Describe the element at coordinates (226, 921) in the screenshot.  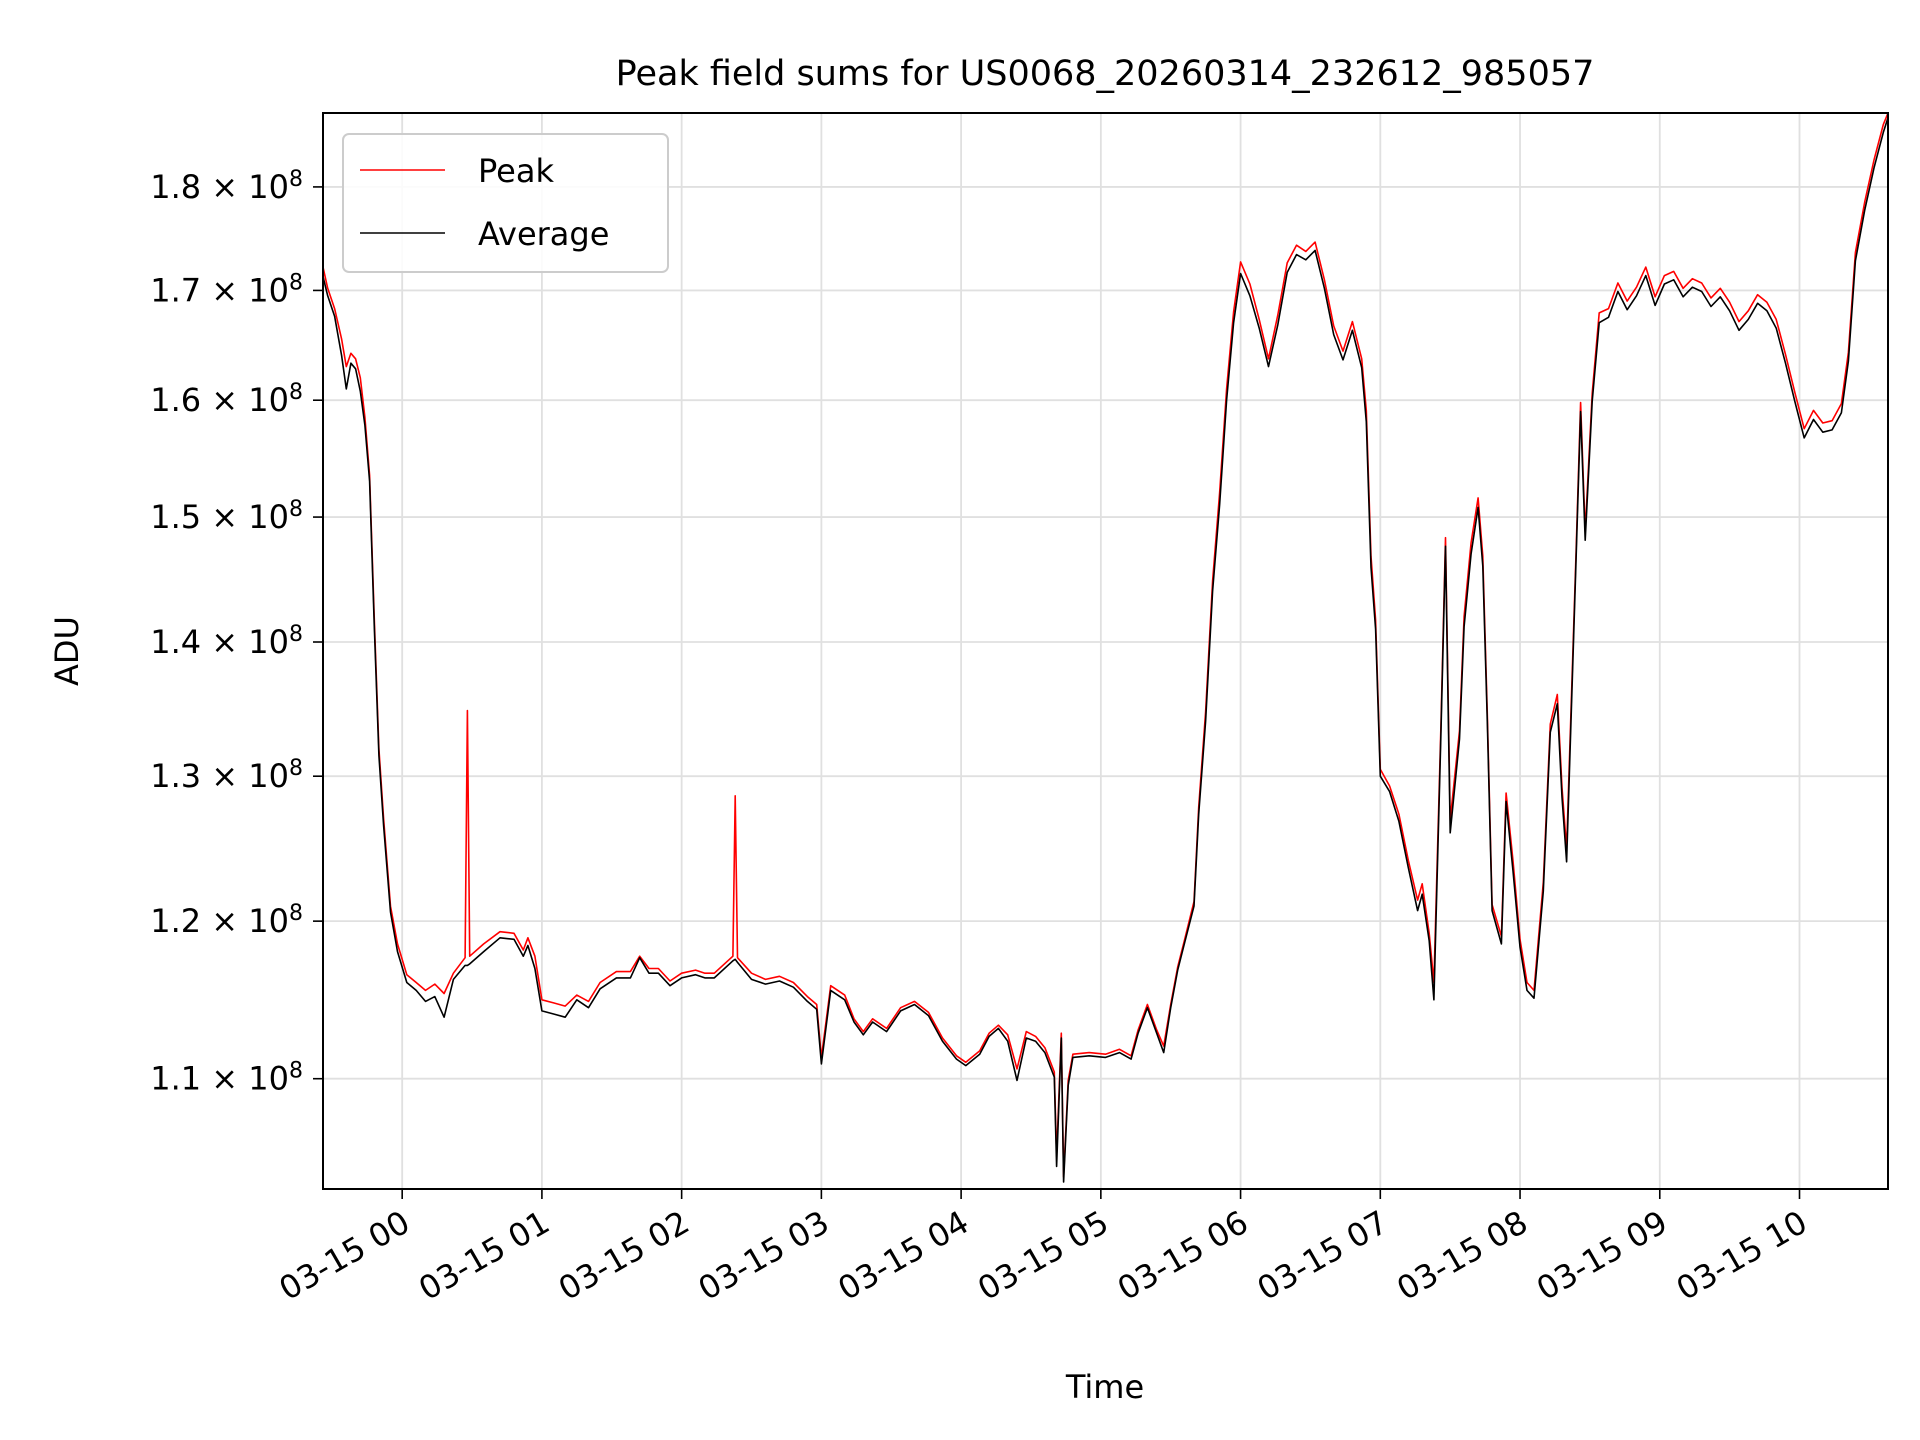
I see `y-tick-label: 1.2 × 108` at that location.